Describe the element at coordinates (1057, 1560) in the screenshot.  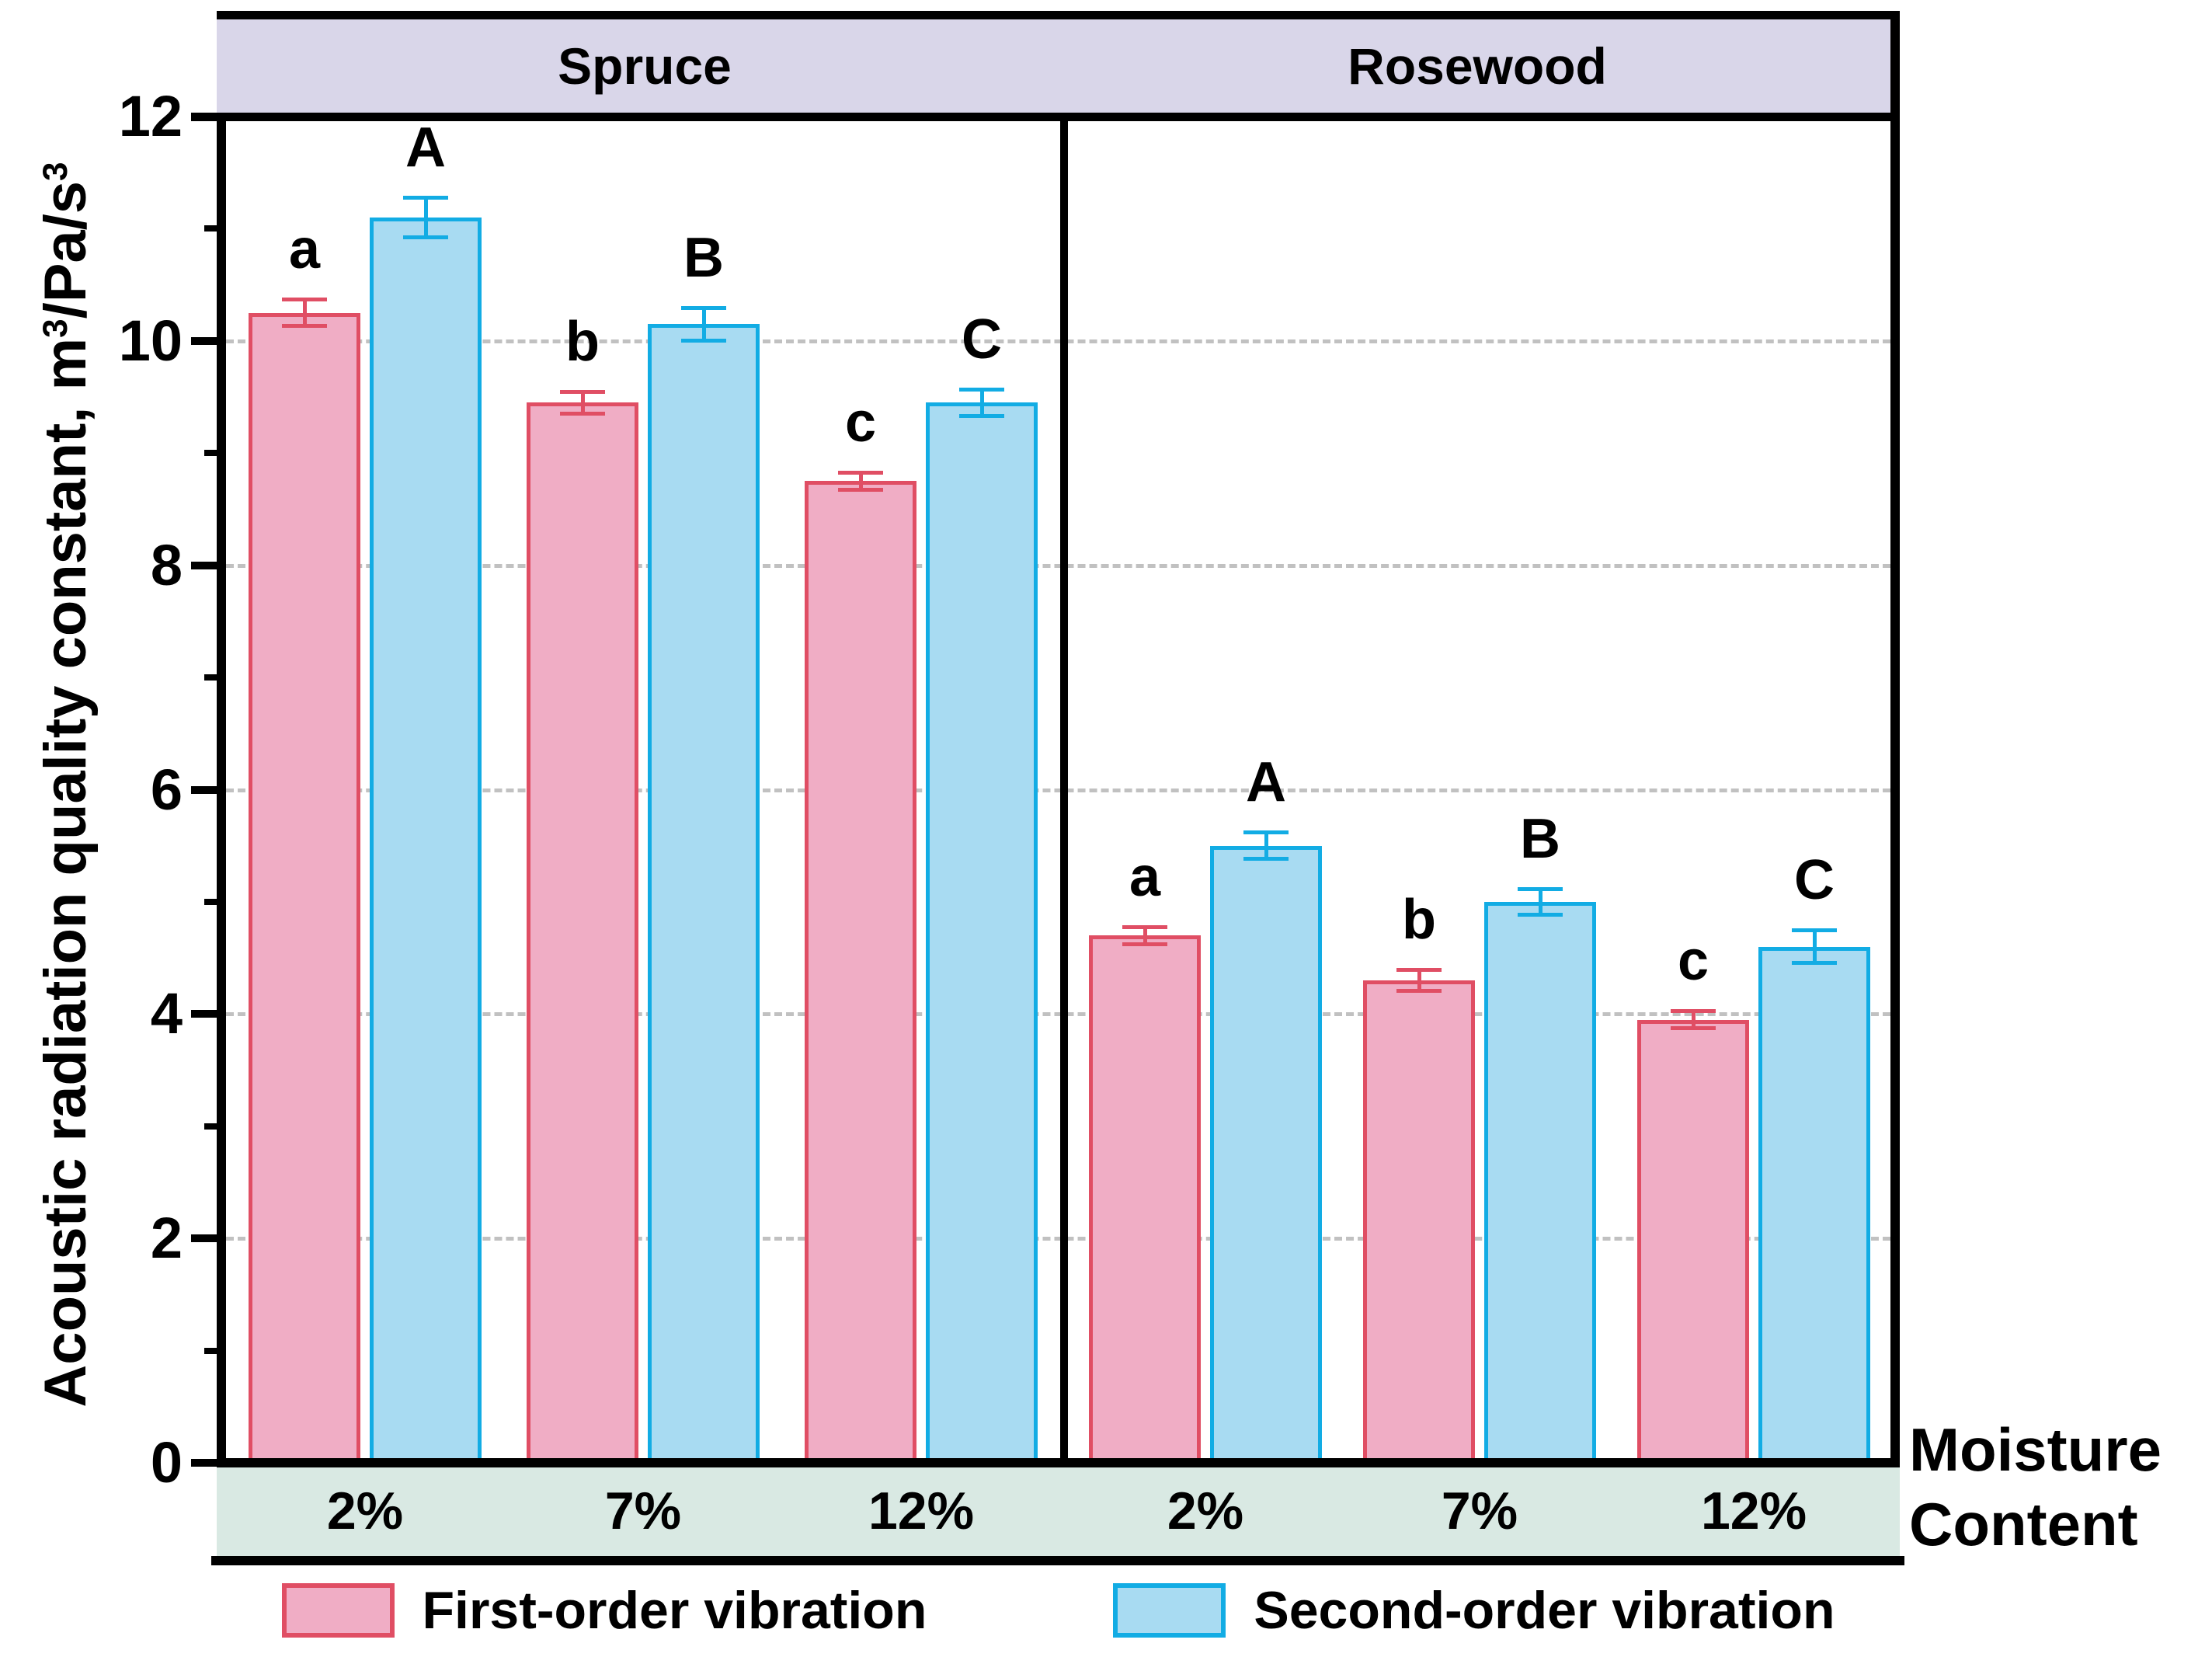
I see `x-category-band-bottom-border` at that location.